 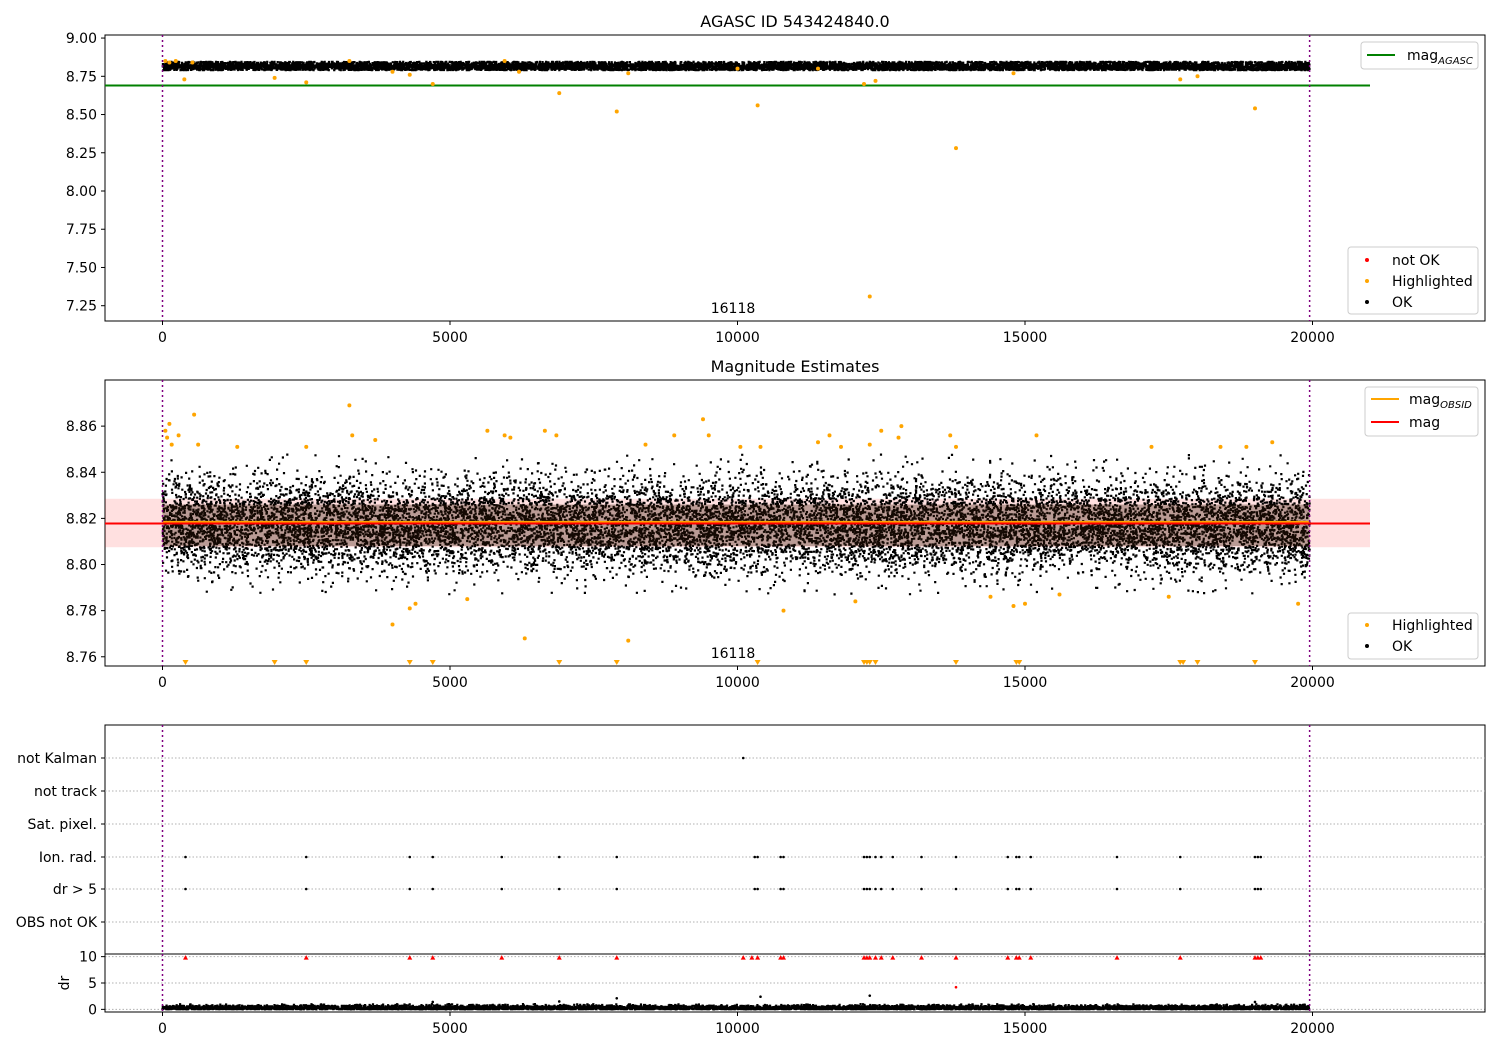 I want to click on magnitude-ok-points, so click(x=736, y=524).